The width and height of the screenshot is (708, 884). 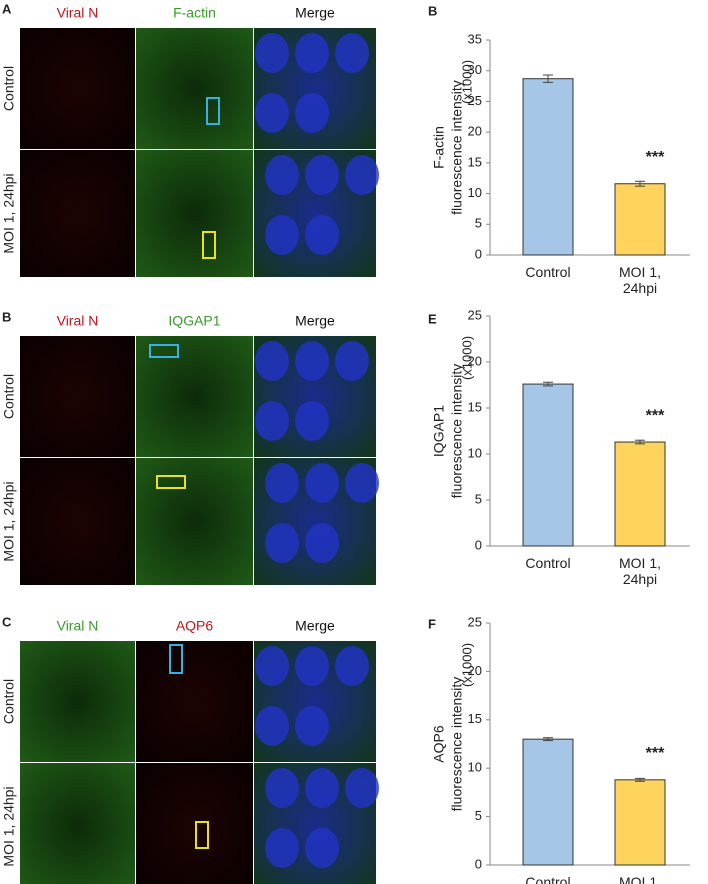 What do you see at coordinates (195, 626) in the screenshot?
I see `column-label: AQP6` at bounding box center [195, 626].